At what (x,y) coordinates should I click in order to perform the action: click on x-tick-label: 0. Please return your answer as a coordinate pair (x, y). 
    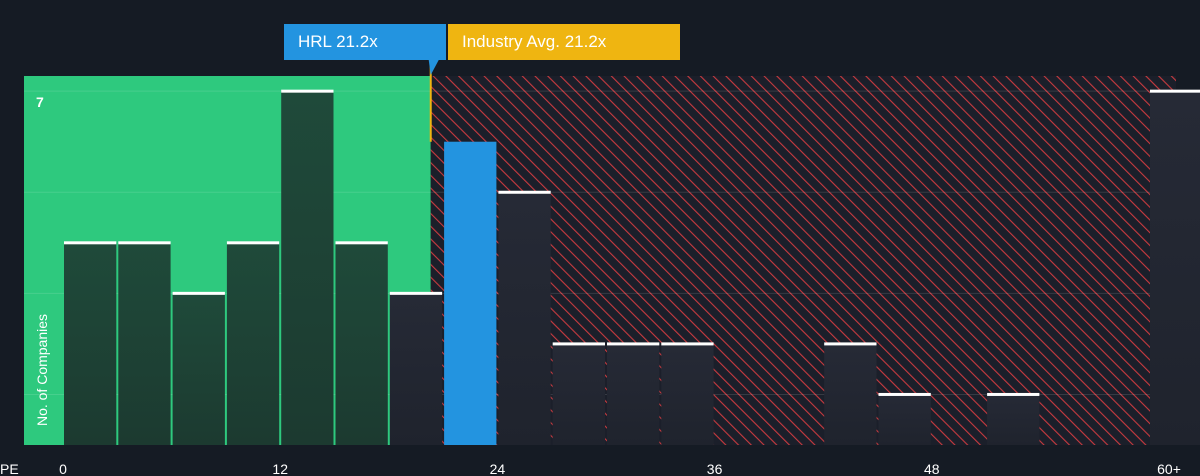
    Looking at the image, I should click on (63, 468).